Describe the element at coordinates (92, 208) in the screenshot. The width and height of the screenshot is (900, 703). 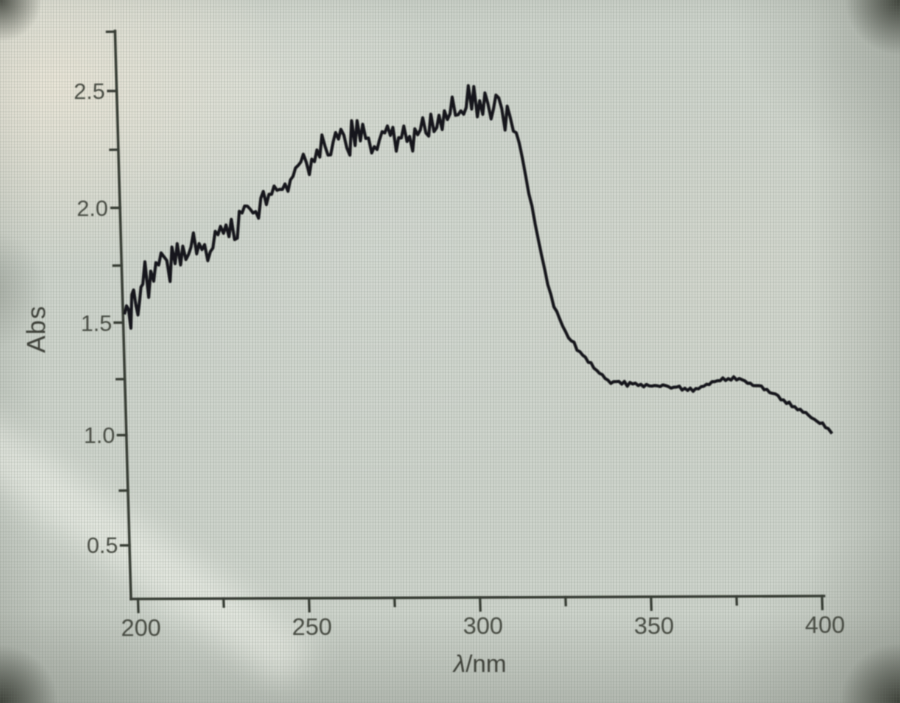
I see `svg-text: 2.0` at that location.